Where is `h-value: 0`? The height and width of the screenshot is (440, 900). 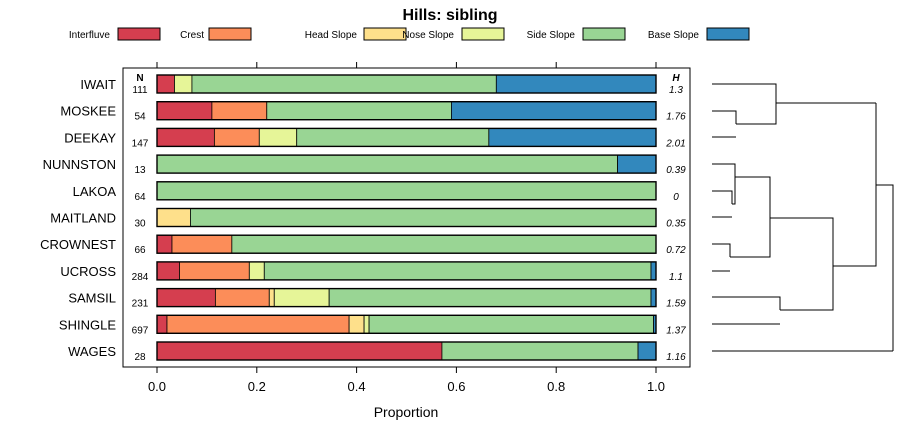 h-value: 0 is located at coordinates (676, 197).